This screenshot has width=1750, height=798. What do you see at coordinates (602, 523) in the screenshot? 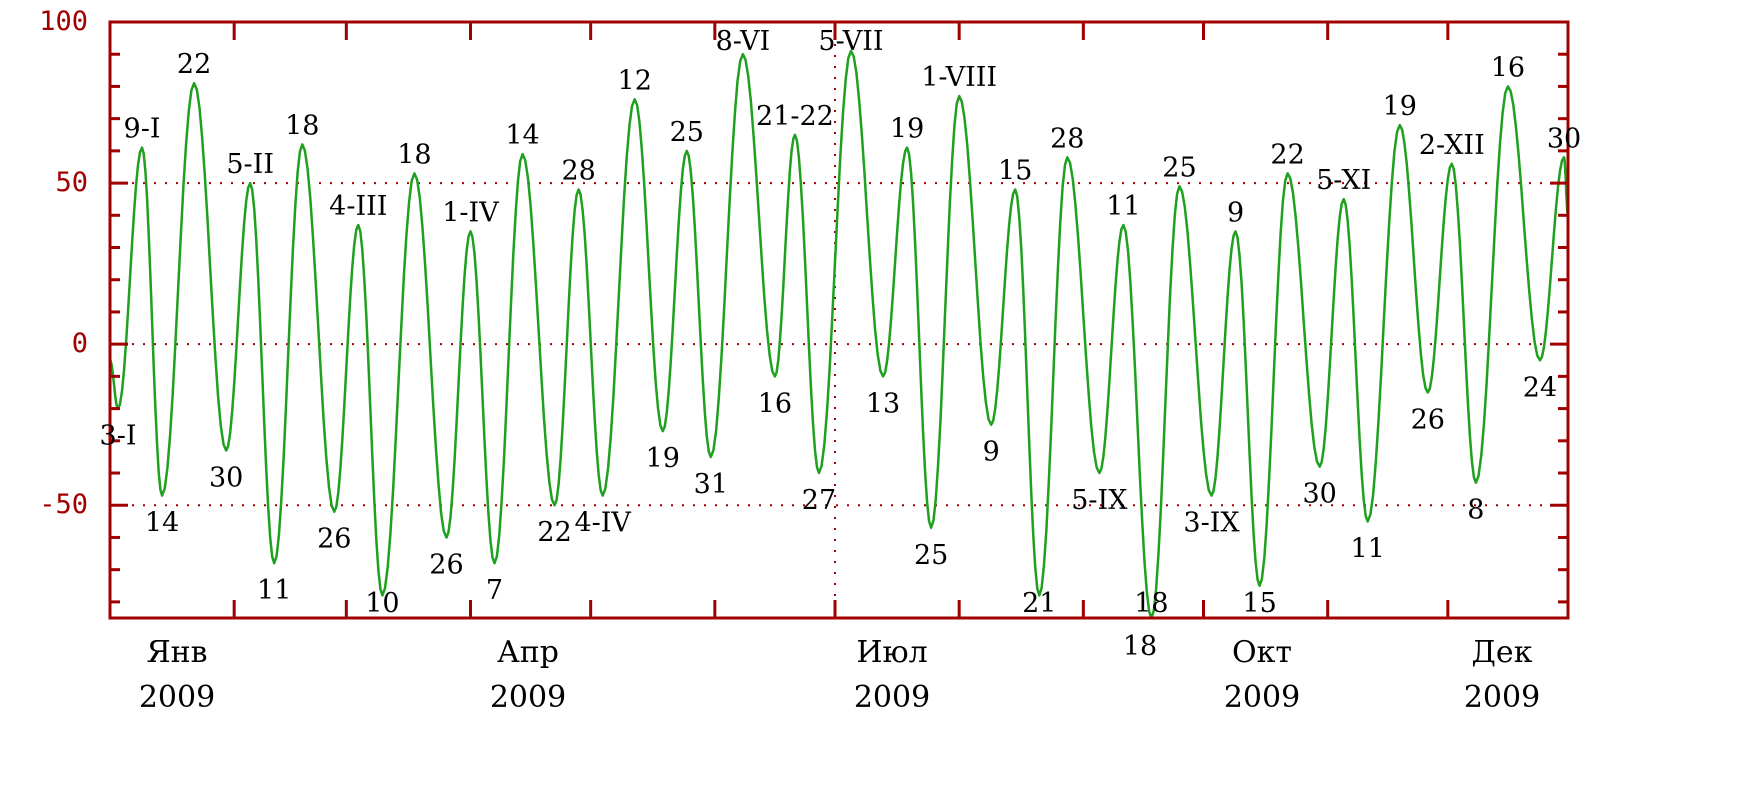
I see `point-label: 4-IV` at bounding box center [602, 523].